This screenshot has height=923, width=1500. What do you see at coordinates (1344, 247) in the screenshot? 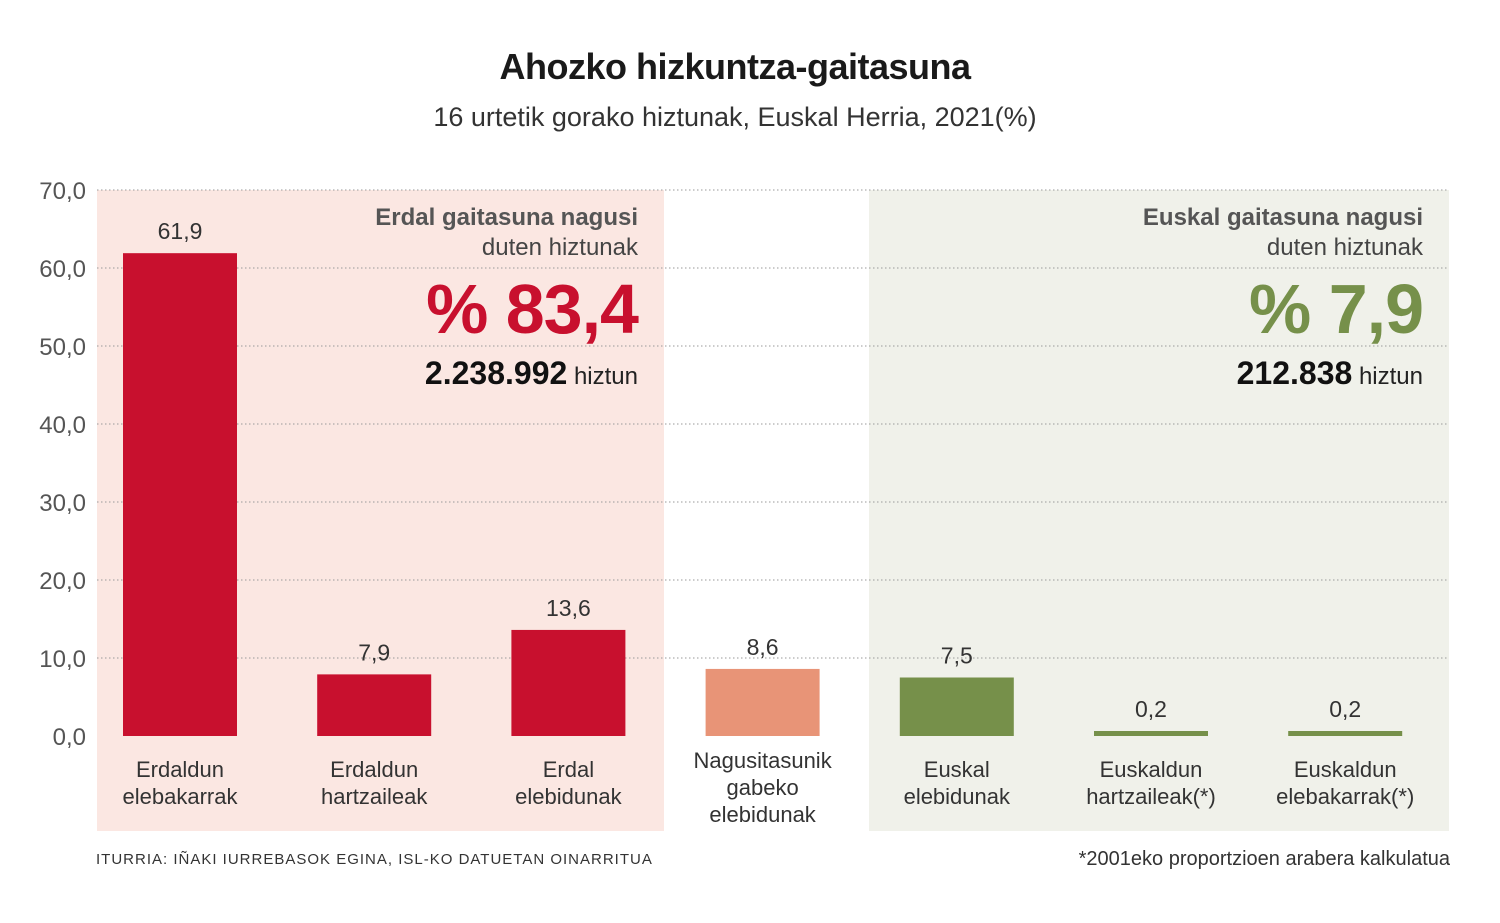
I see `euskal-panel-subheading: duten hiztunak` at bounding box center [1344, 247].